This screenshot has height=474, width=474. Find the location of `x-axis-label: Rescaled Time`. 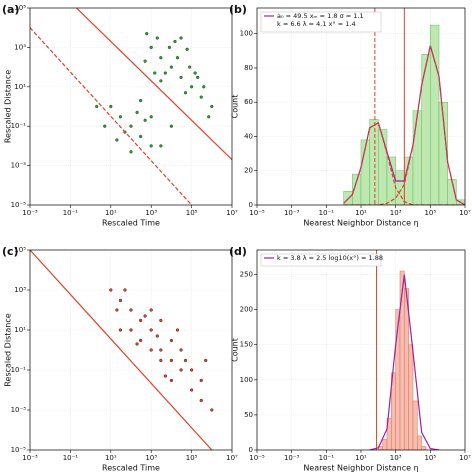

x-axis-label: Rescaled Time is located at coordinates (131, 223).